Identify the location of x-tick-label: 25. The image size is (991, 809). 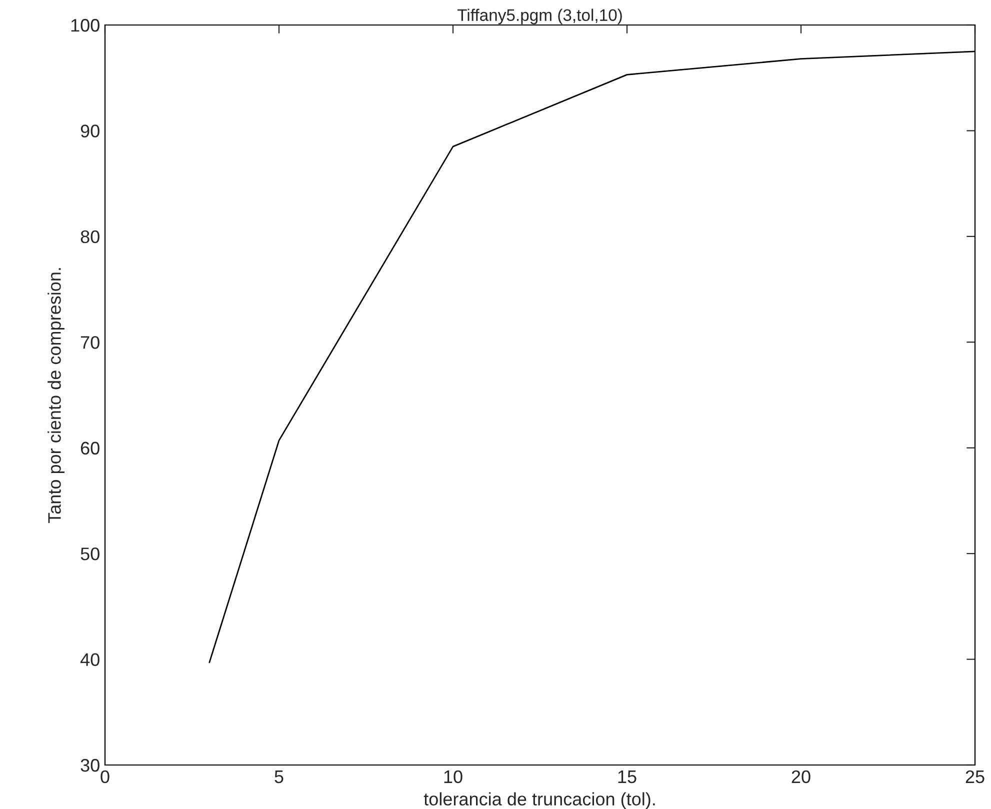
(975, 777).